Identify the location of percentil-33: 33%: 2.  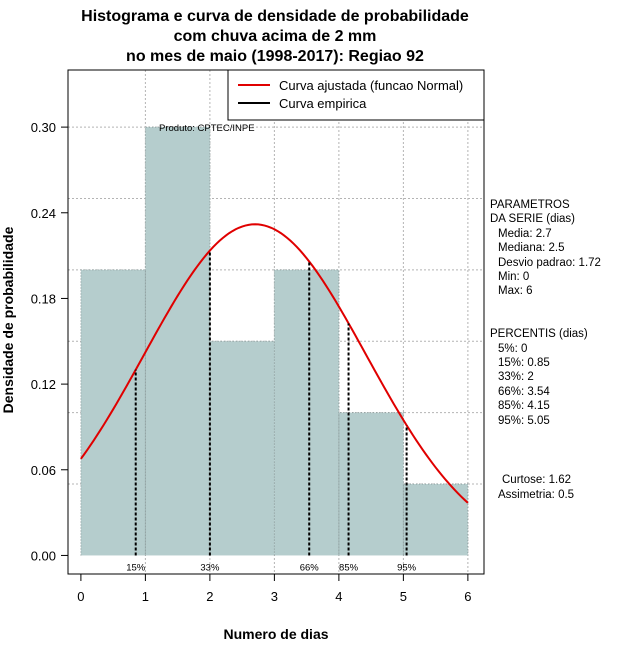
(516, 377).